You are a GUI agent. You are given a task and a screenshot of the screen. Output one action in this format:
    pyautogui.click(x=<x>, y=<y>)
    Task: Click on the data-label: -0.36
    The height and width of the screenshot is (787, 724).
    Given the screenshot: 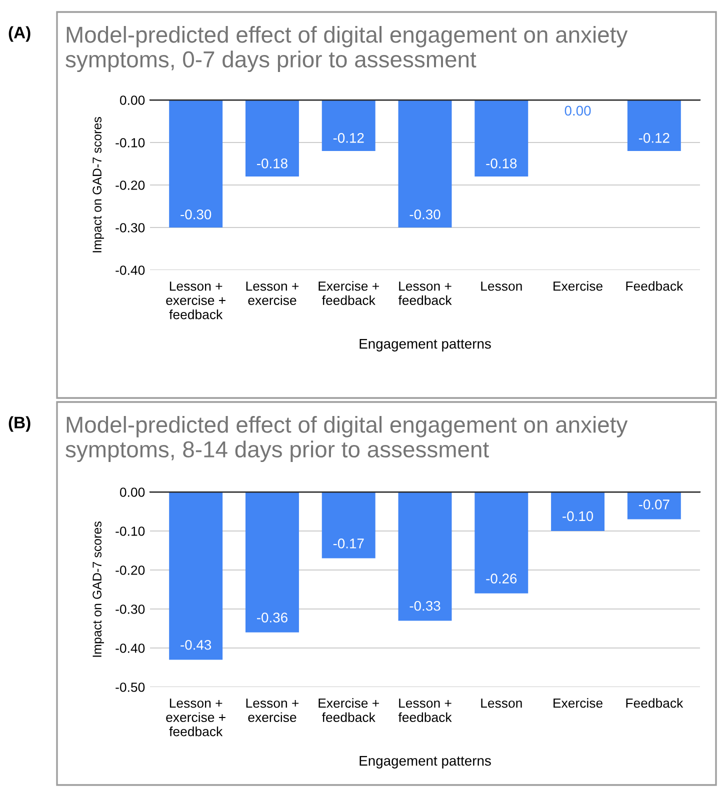 What is the action you would take?
    pyautogui.click(x=272, y=617)
    